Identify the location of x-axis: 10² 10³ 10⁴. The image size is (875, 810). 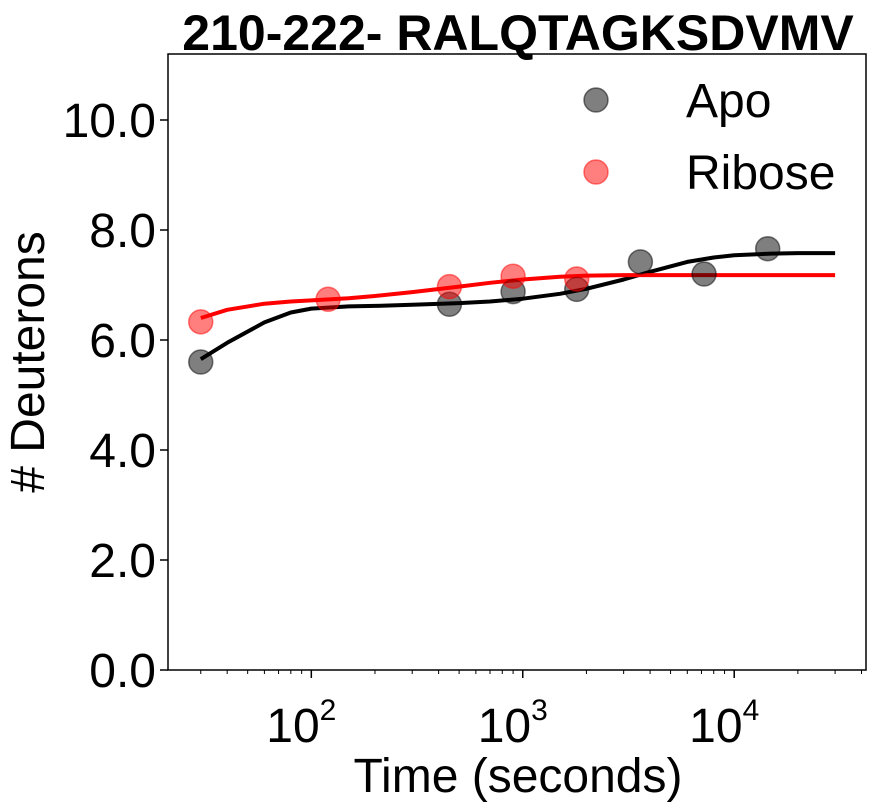
(531, 711).